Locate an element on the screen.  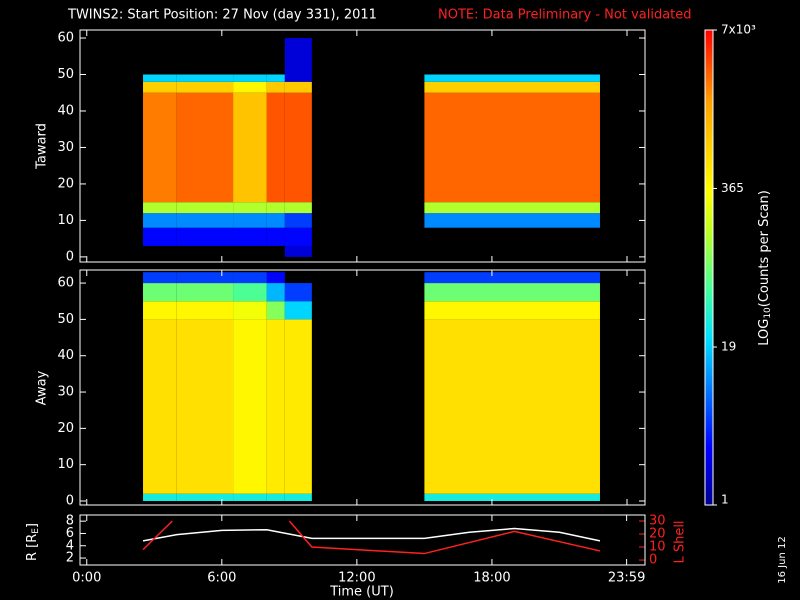
colorbar-tick-label: 1 is located at coordinates (725, 500).